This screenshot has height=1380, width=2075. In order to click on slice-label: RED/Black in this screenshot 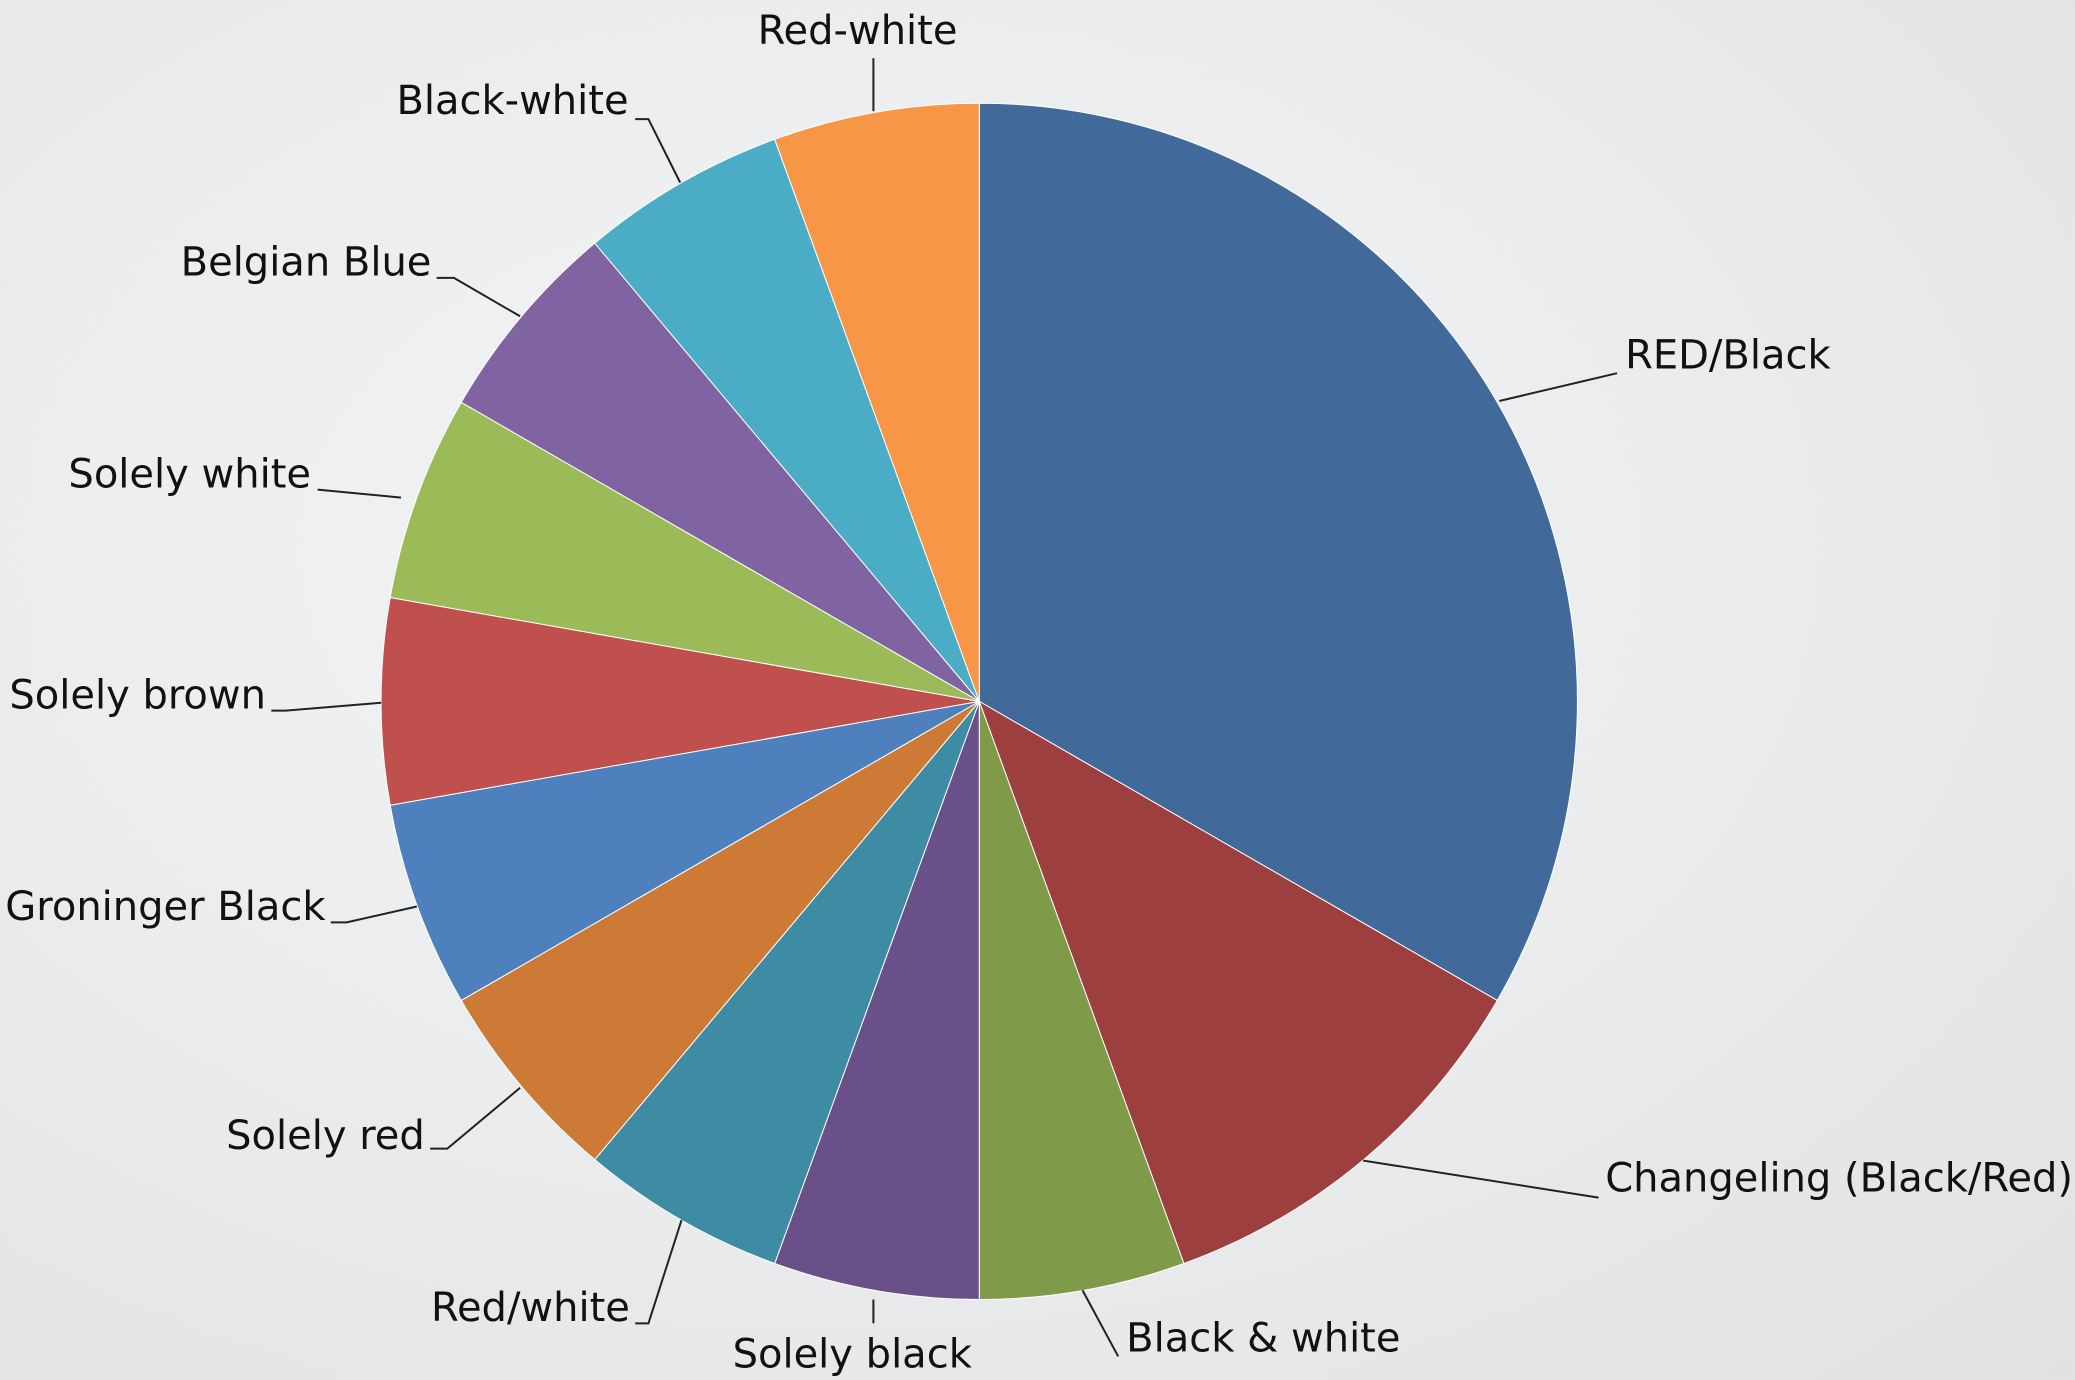, I will do `click(1728, 355)`.